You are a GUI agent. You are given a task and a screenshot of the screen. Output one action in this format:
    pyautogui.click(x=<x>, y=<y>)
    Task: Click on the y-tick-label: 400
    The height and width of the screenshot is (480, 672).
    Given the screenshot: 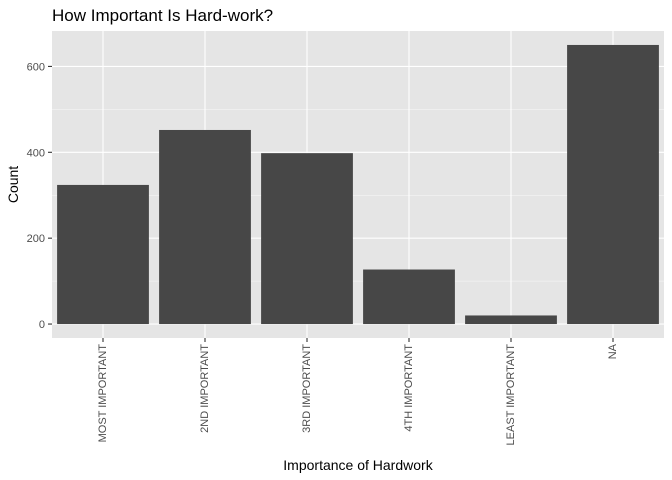 What is the action you would take?
    pyautogui.click(x=36, y=153)
    